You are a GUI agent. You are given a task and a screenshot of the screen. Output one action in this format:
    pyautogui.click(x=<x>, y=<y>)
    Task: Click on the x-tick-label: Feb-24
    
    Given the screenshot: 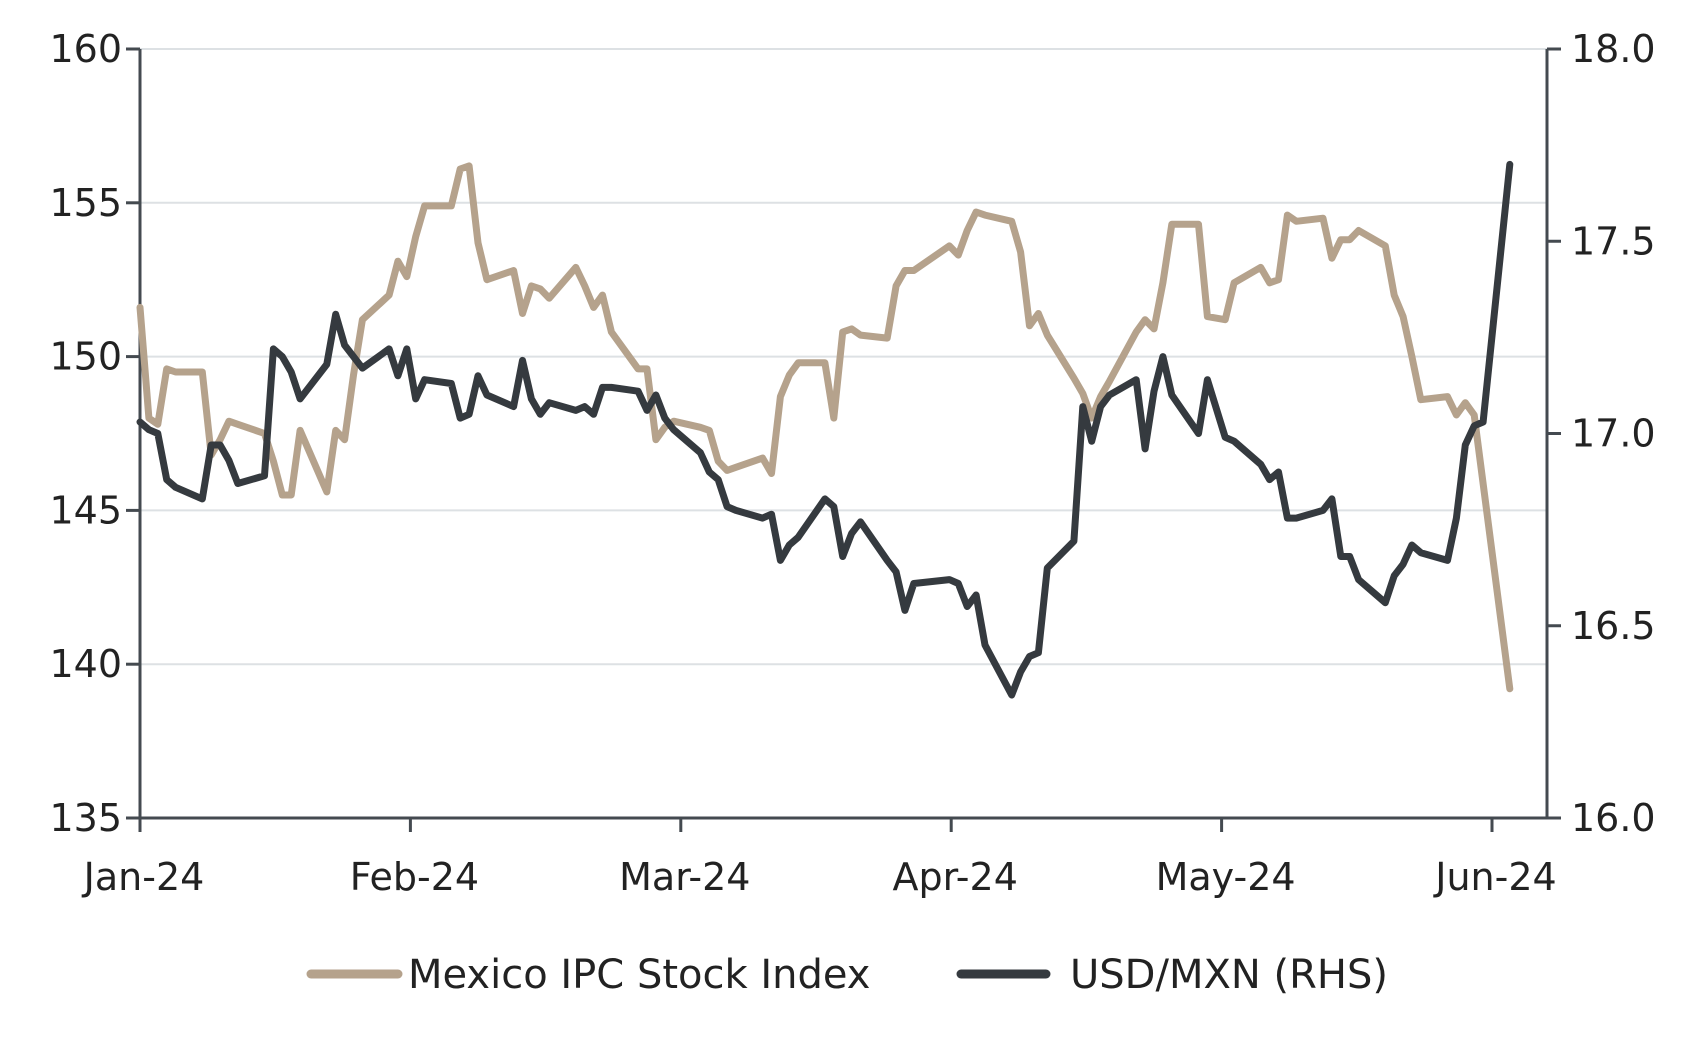 What is the action you would take?
    pyautogui.click(x=414, y=877)
    